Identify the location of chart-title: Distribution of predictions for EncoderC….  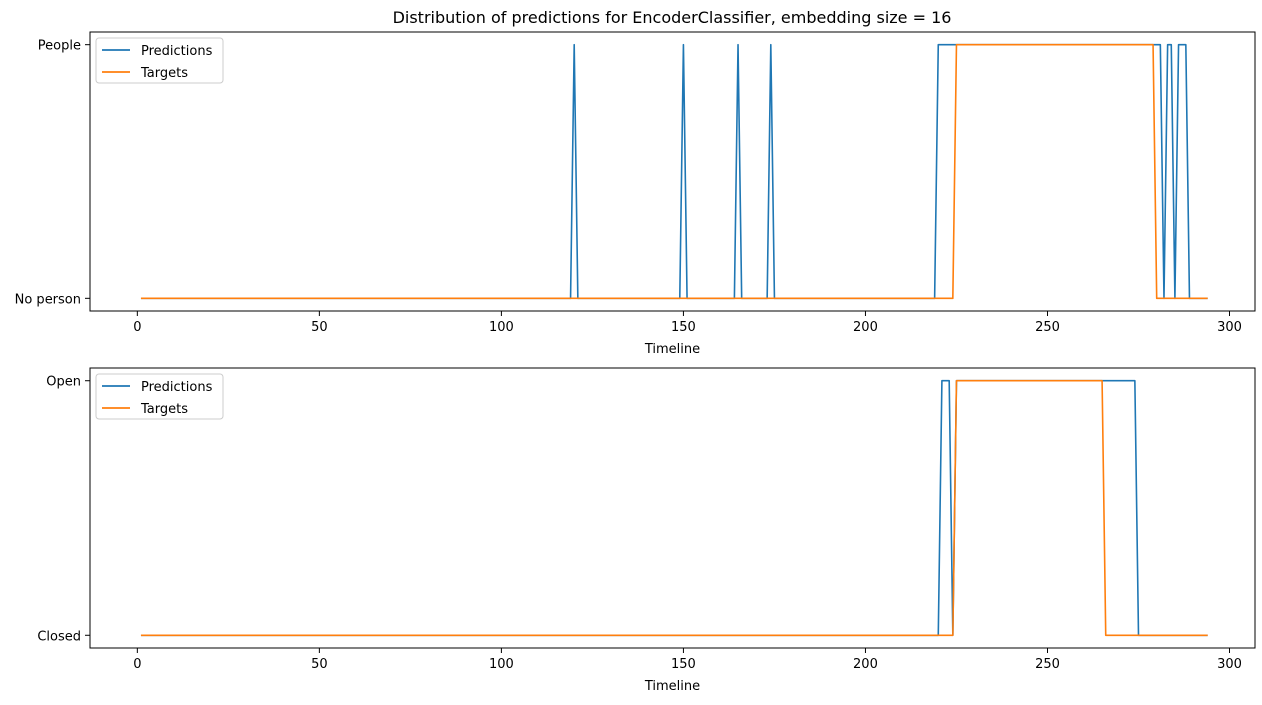
(672, 17).